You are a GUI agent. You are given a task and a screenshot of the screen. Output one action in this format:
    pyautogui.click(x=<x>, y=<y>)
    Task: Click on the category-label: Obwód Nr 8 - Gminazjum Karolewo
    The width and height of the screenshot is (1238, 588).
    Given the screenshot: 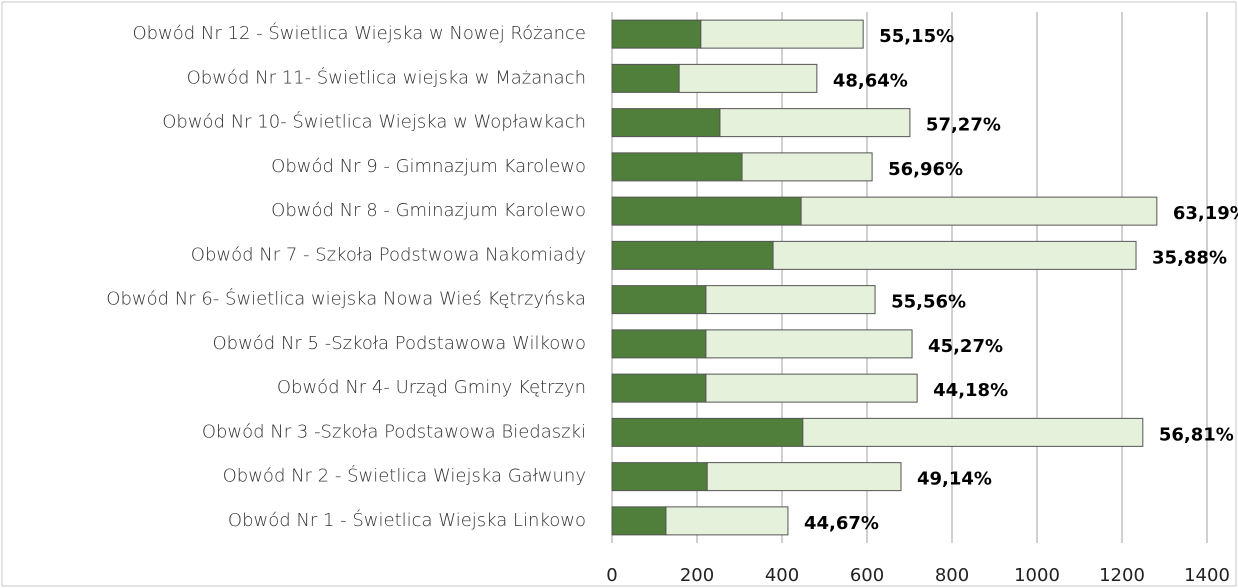 What is the action you would take?
    pyautogui.click(x=428, y=210)
    